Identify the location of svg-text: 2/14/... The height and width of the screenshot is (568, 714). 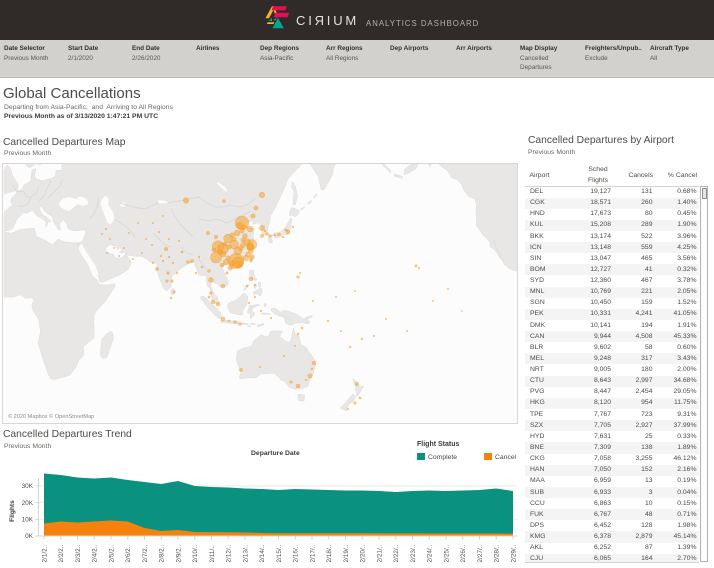
(262, 554).